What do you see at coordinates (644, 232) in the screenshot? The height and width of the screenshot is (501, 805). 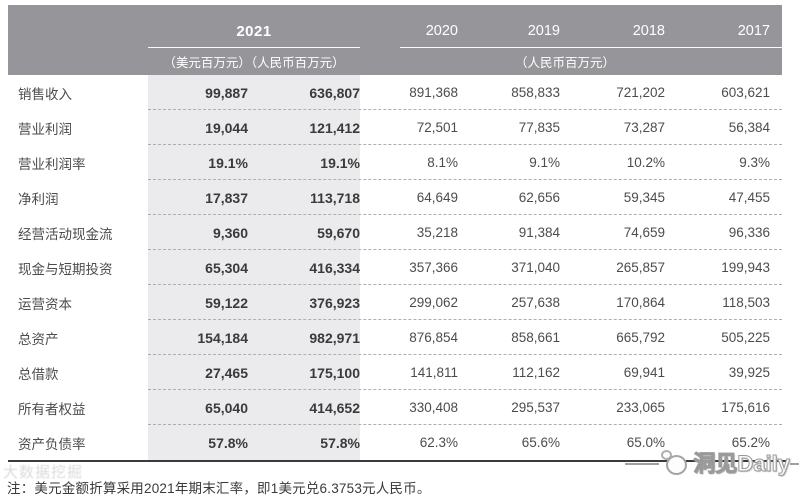 I see `cell-2018: 74,659` at bounding box center [644, 232].